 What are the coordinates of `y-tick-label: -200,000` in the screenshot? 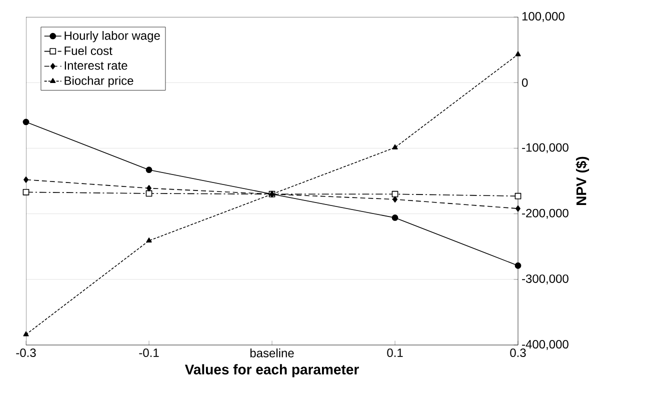 It's located at (545, 213).